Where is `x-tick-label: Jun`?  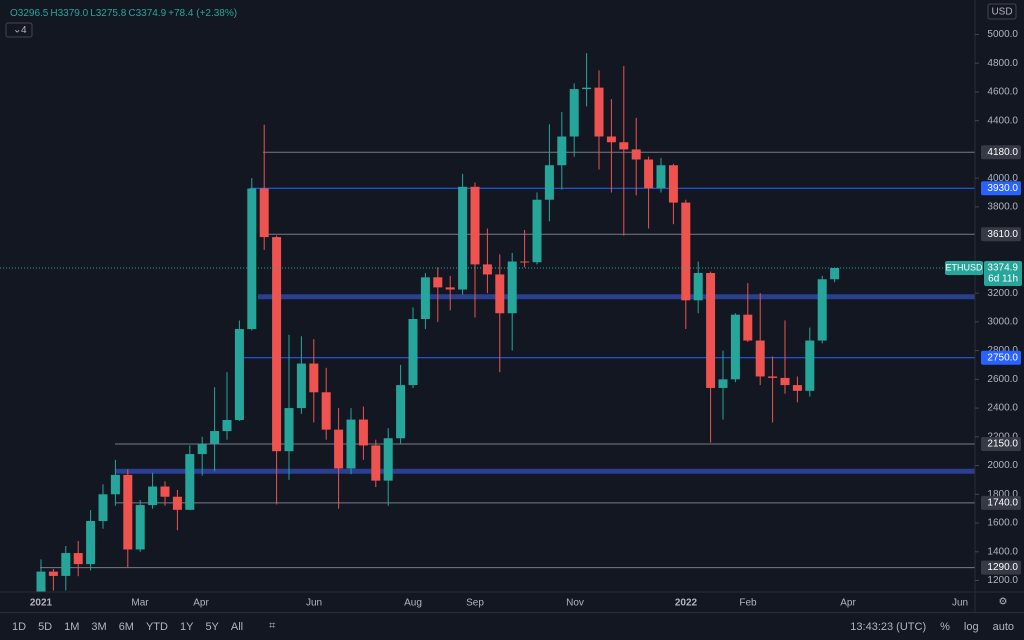 x-tick-label: Jun is located at coordinates (314, 603).